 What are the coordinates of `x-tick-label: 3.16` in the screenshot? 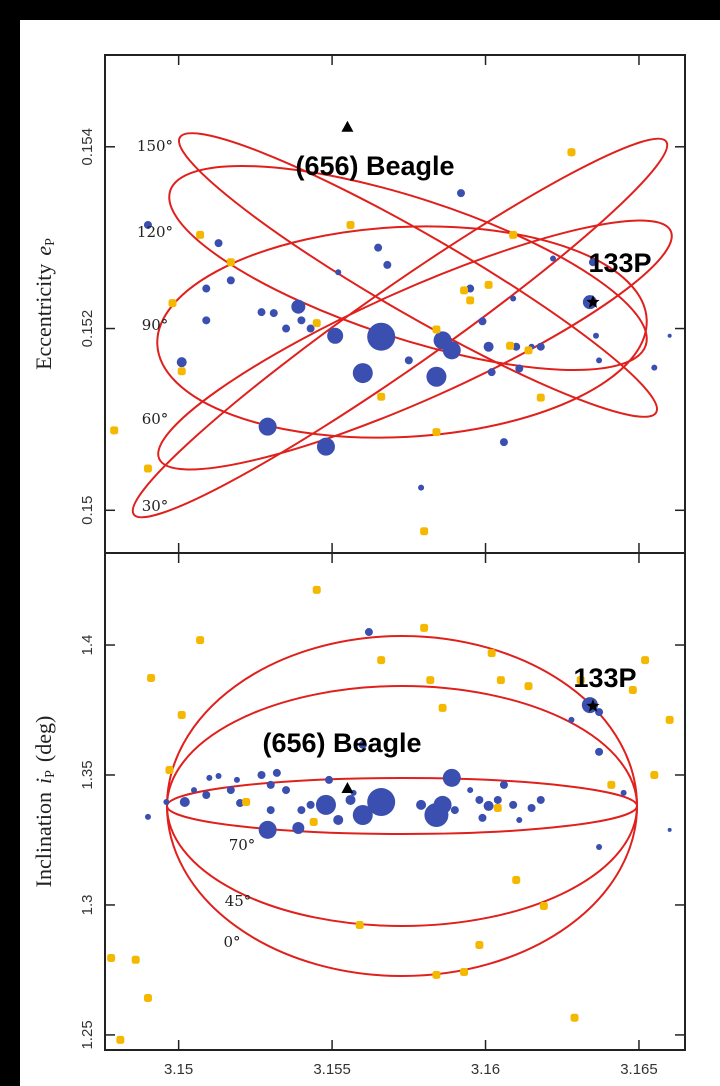 It's located at (485, 1069).